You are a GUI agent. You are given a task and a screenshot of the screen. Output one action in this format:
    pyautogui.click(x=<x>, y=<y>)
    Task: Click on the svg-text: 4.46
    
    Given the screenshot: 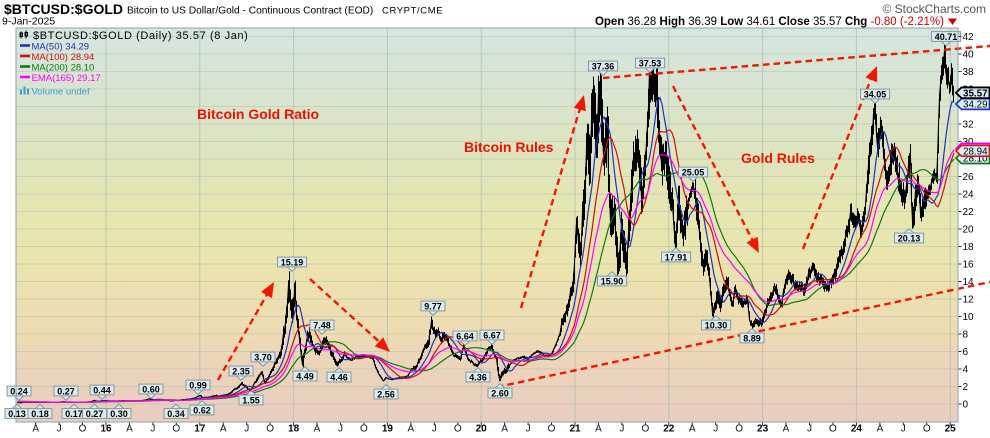 What is the action you would take?
    pyautogui.click(x=339, y=377)
    